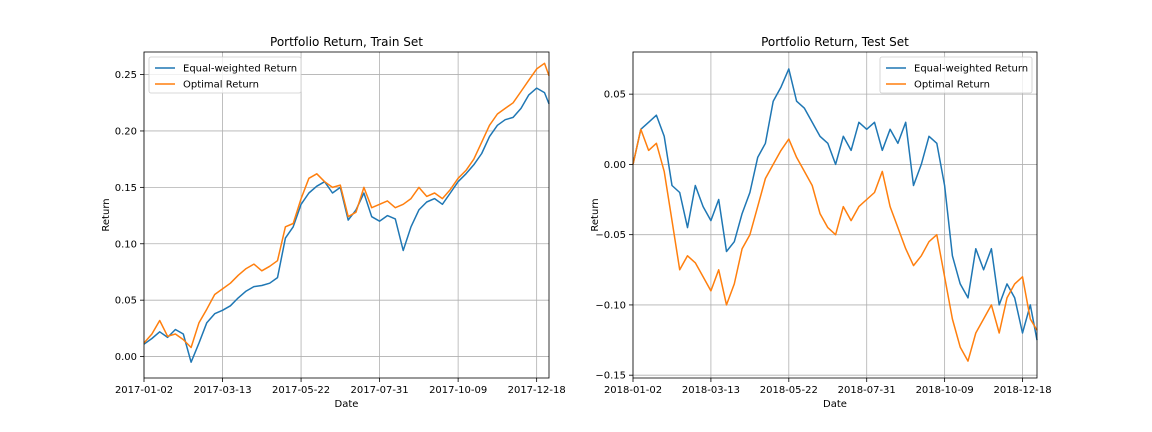 Image resolution: width=1152 pixels, height=432 pixels. What do you see at coordinates (126, 131) in the screenshot?
I see `y-tick-label: 0.20` at bounding box center [126, 131].